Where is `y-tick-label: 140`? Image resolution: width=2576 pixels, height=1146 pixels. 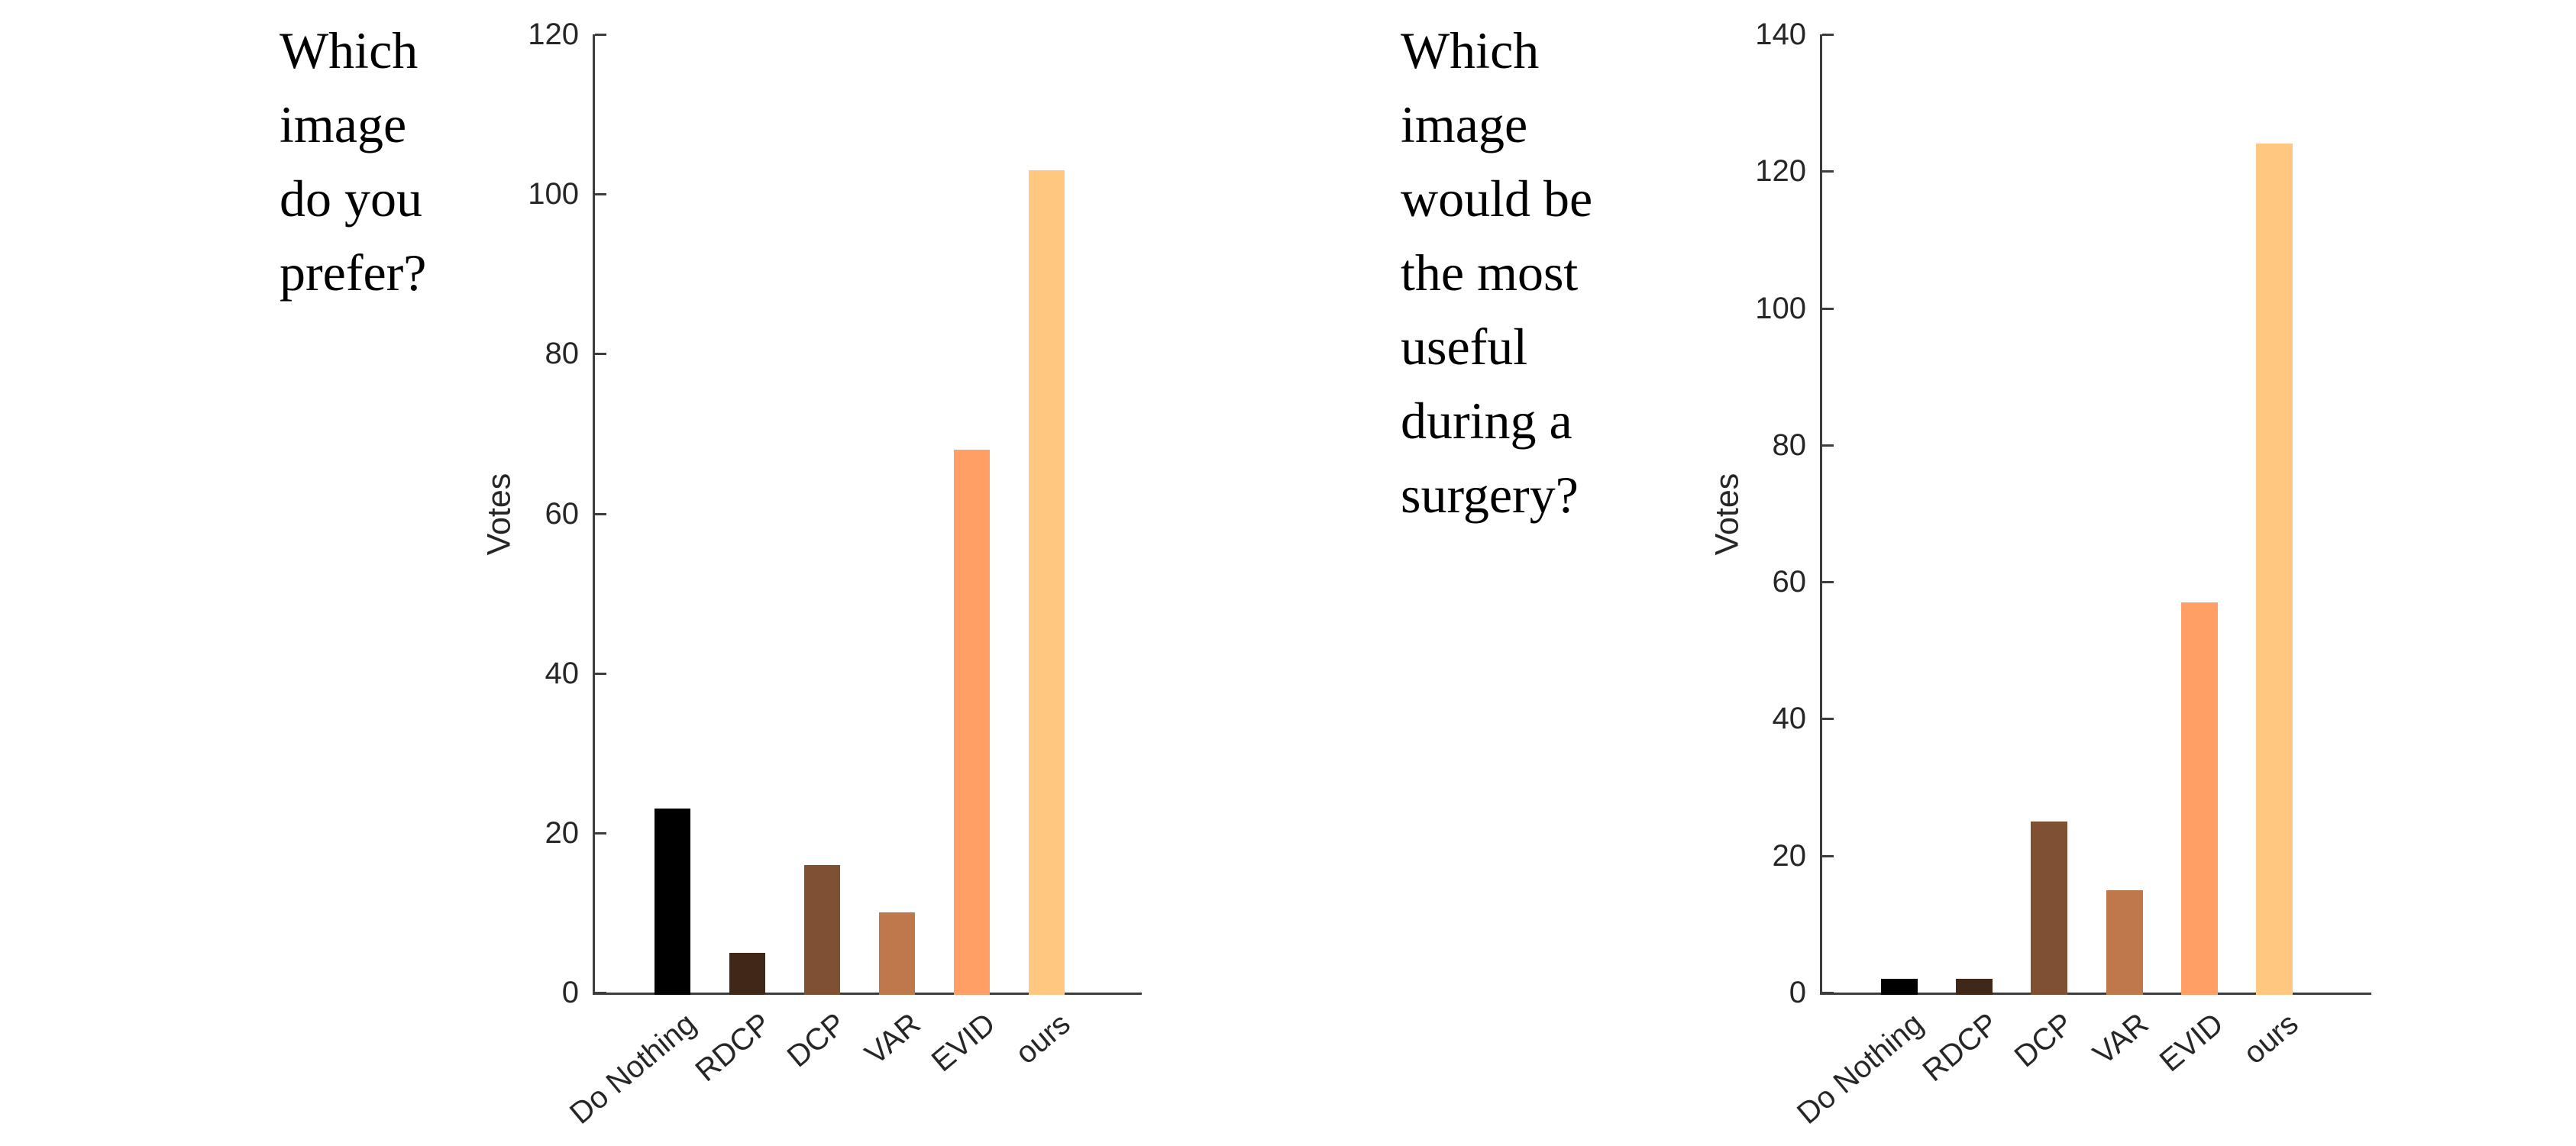
y-tick-label: 140 is located at coordinates (1781, 34).